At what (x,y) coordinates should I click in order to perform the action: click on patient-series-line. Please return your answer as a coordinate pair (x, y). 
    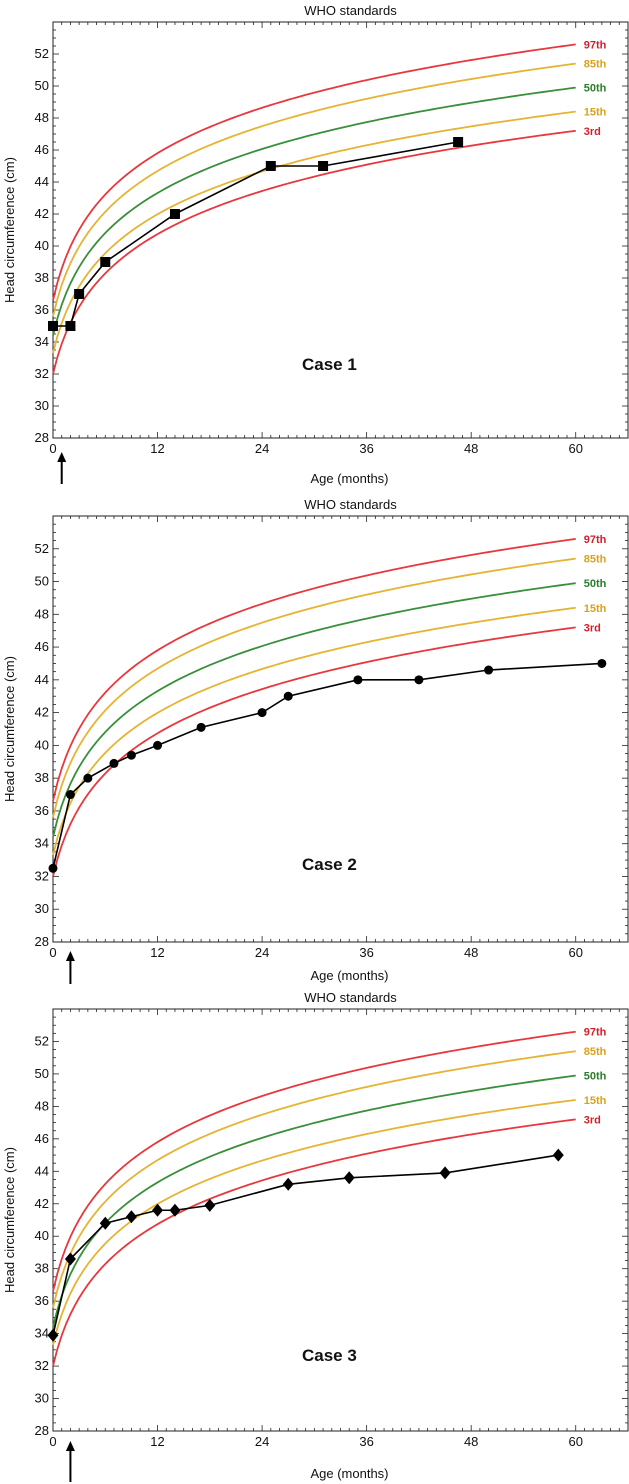
    Looking at the image, I should click on (327, 765).